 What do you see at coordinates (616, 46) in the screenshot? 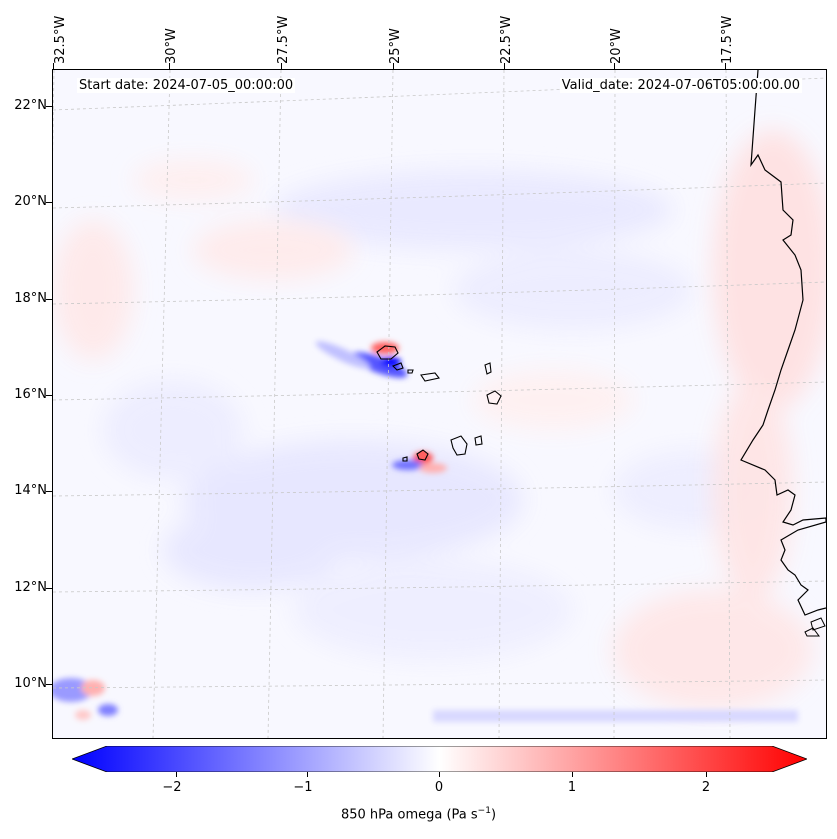
I see `lon-label-20w: 20°W` at bounding box center [616, 46].